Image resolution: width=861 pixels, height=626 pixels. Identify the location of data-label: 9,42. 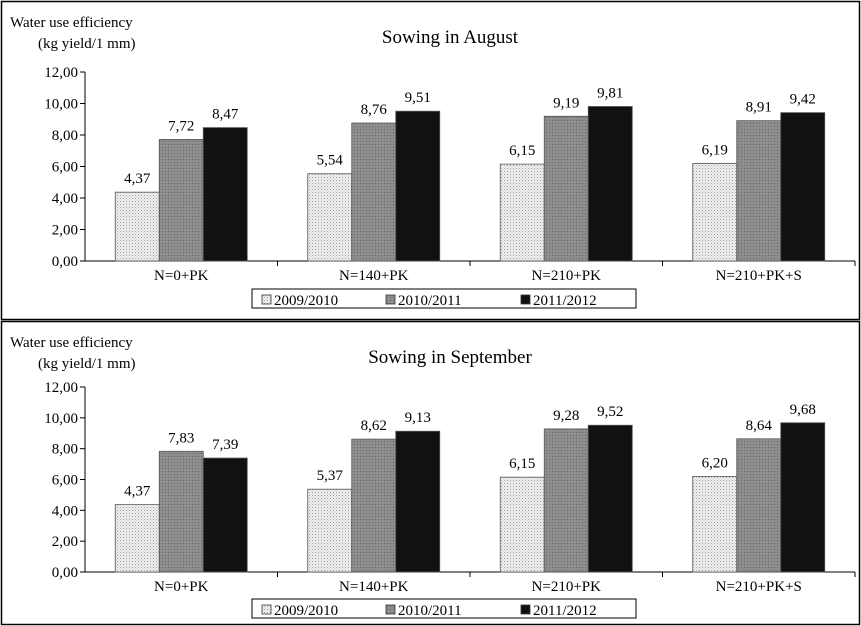
(803, 100).